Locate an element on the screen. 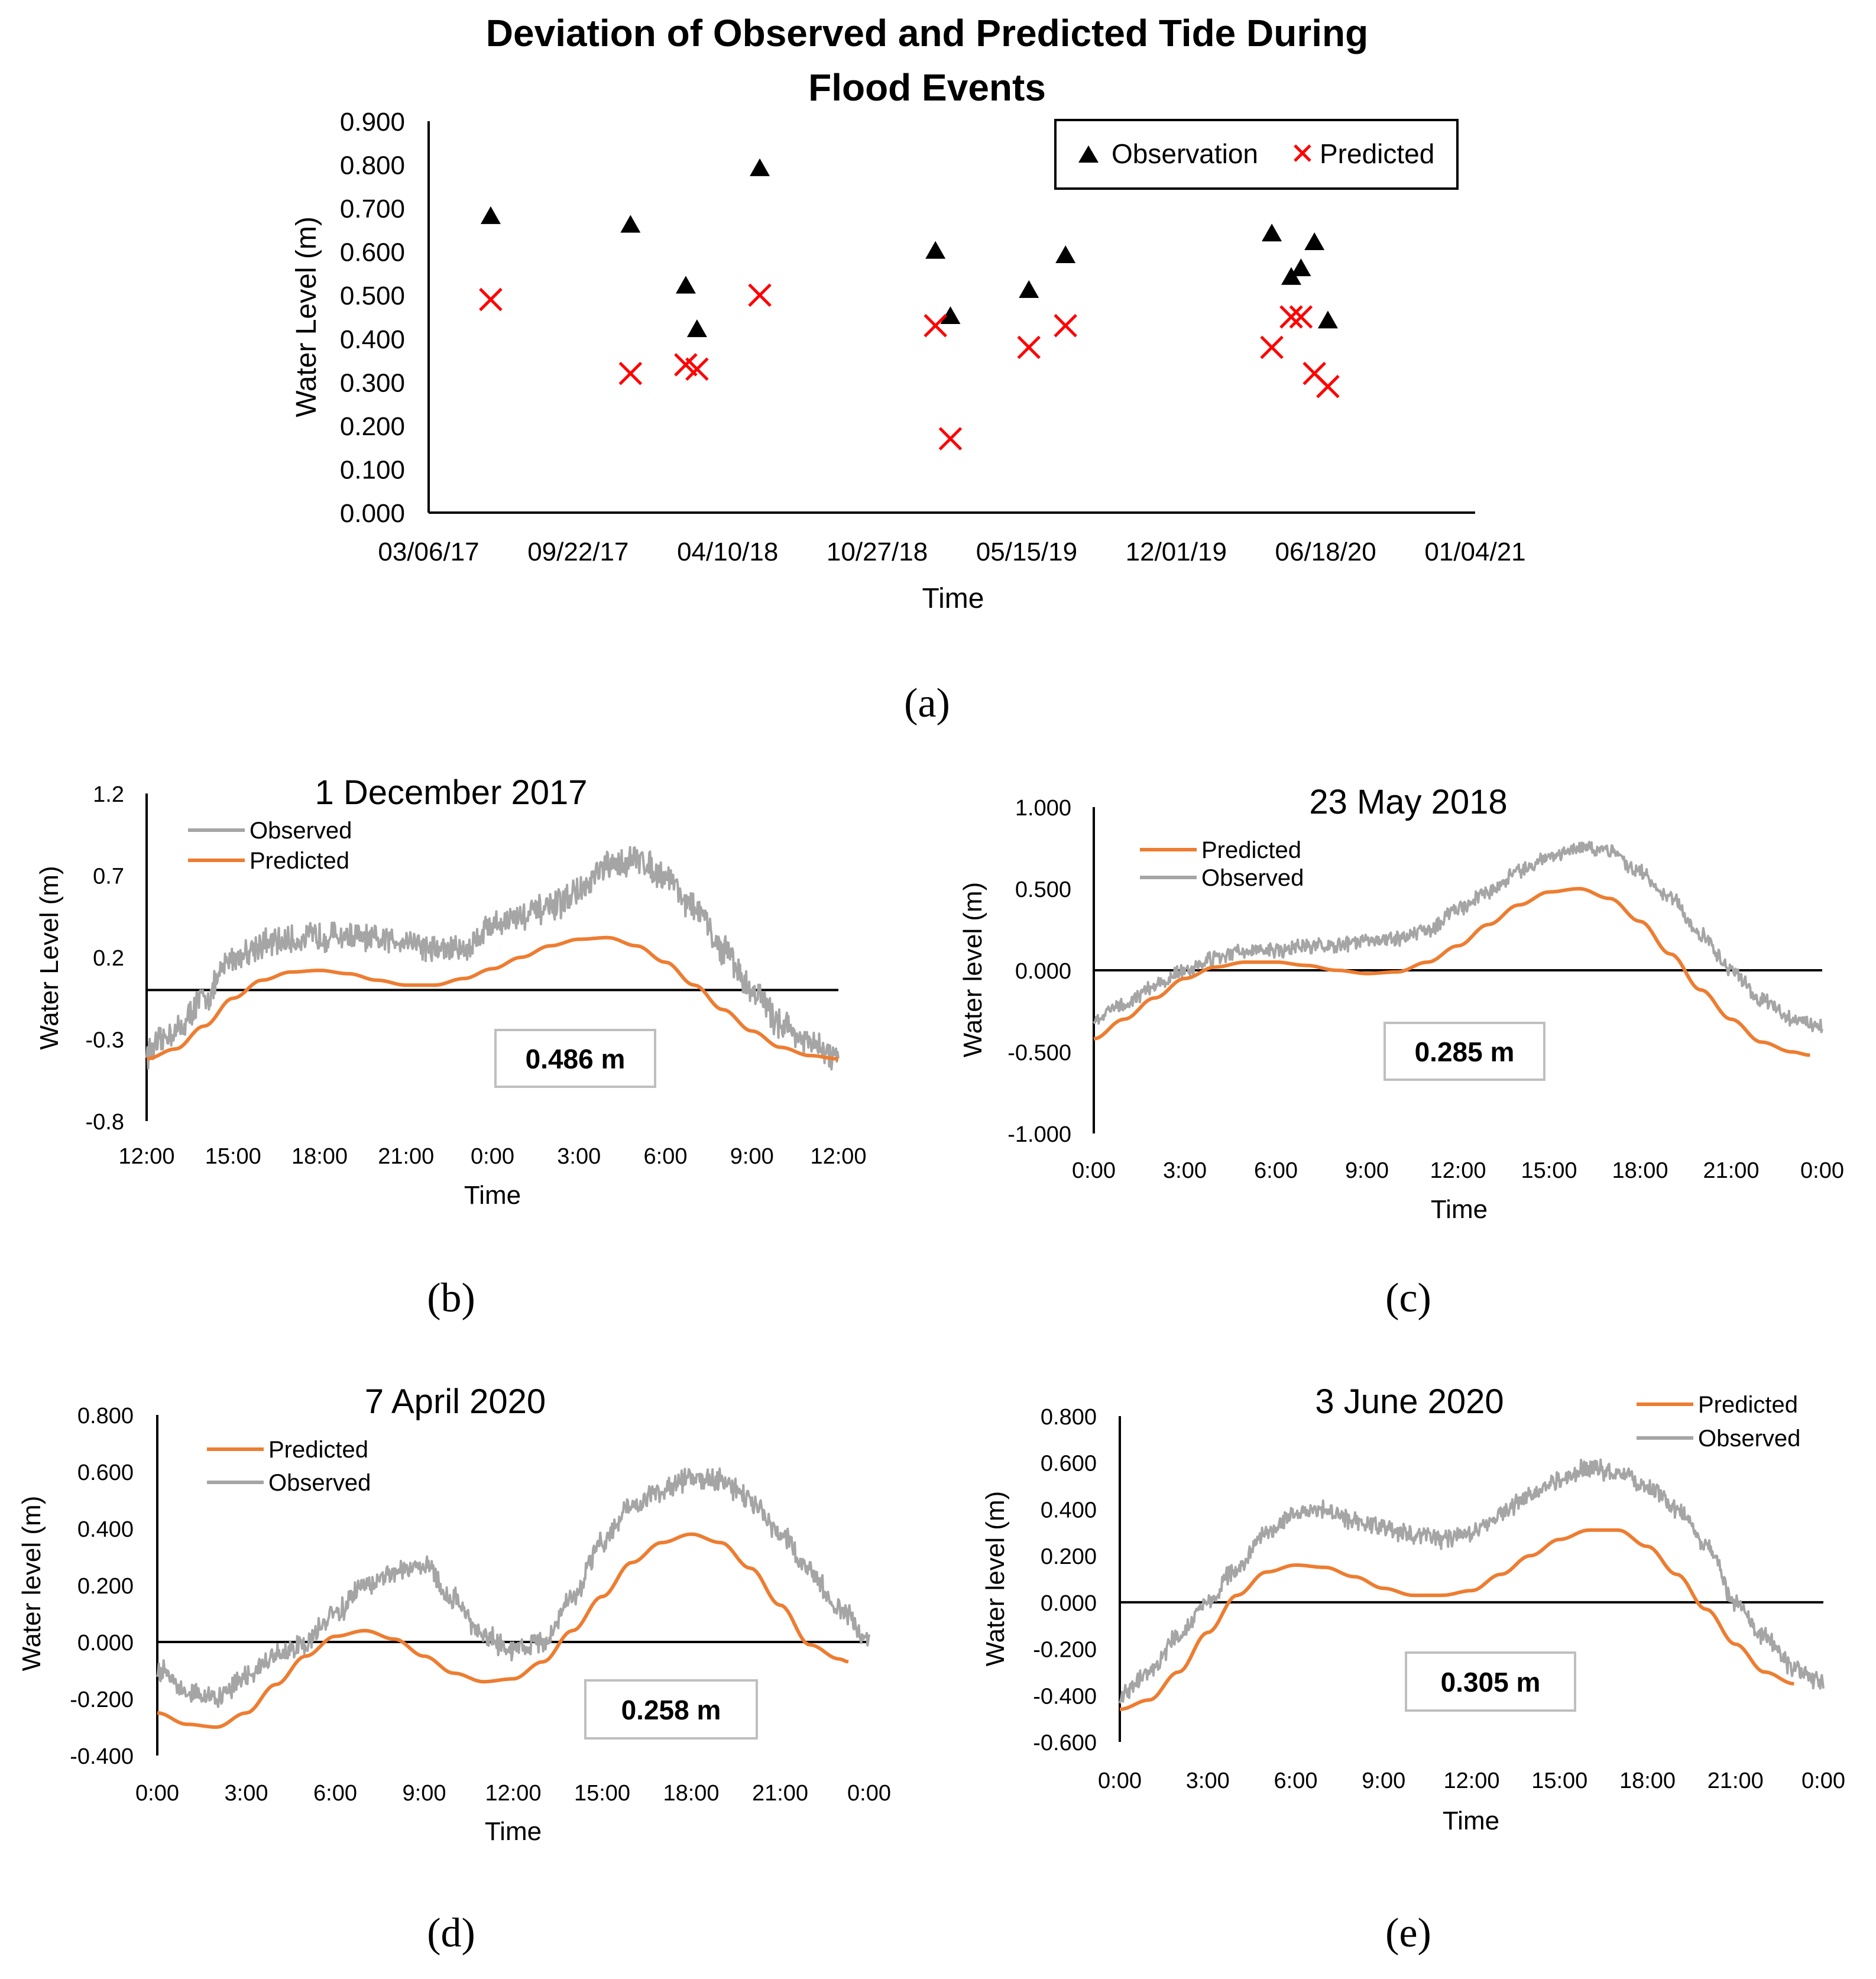 The image size is (1876, 1979). y-tick-label: 1.2 is located at coordinates (108, 794).